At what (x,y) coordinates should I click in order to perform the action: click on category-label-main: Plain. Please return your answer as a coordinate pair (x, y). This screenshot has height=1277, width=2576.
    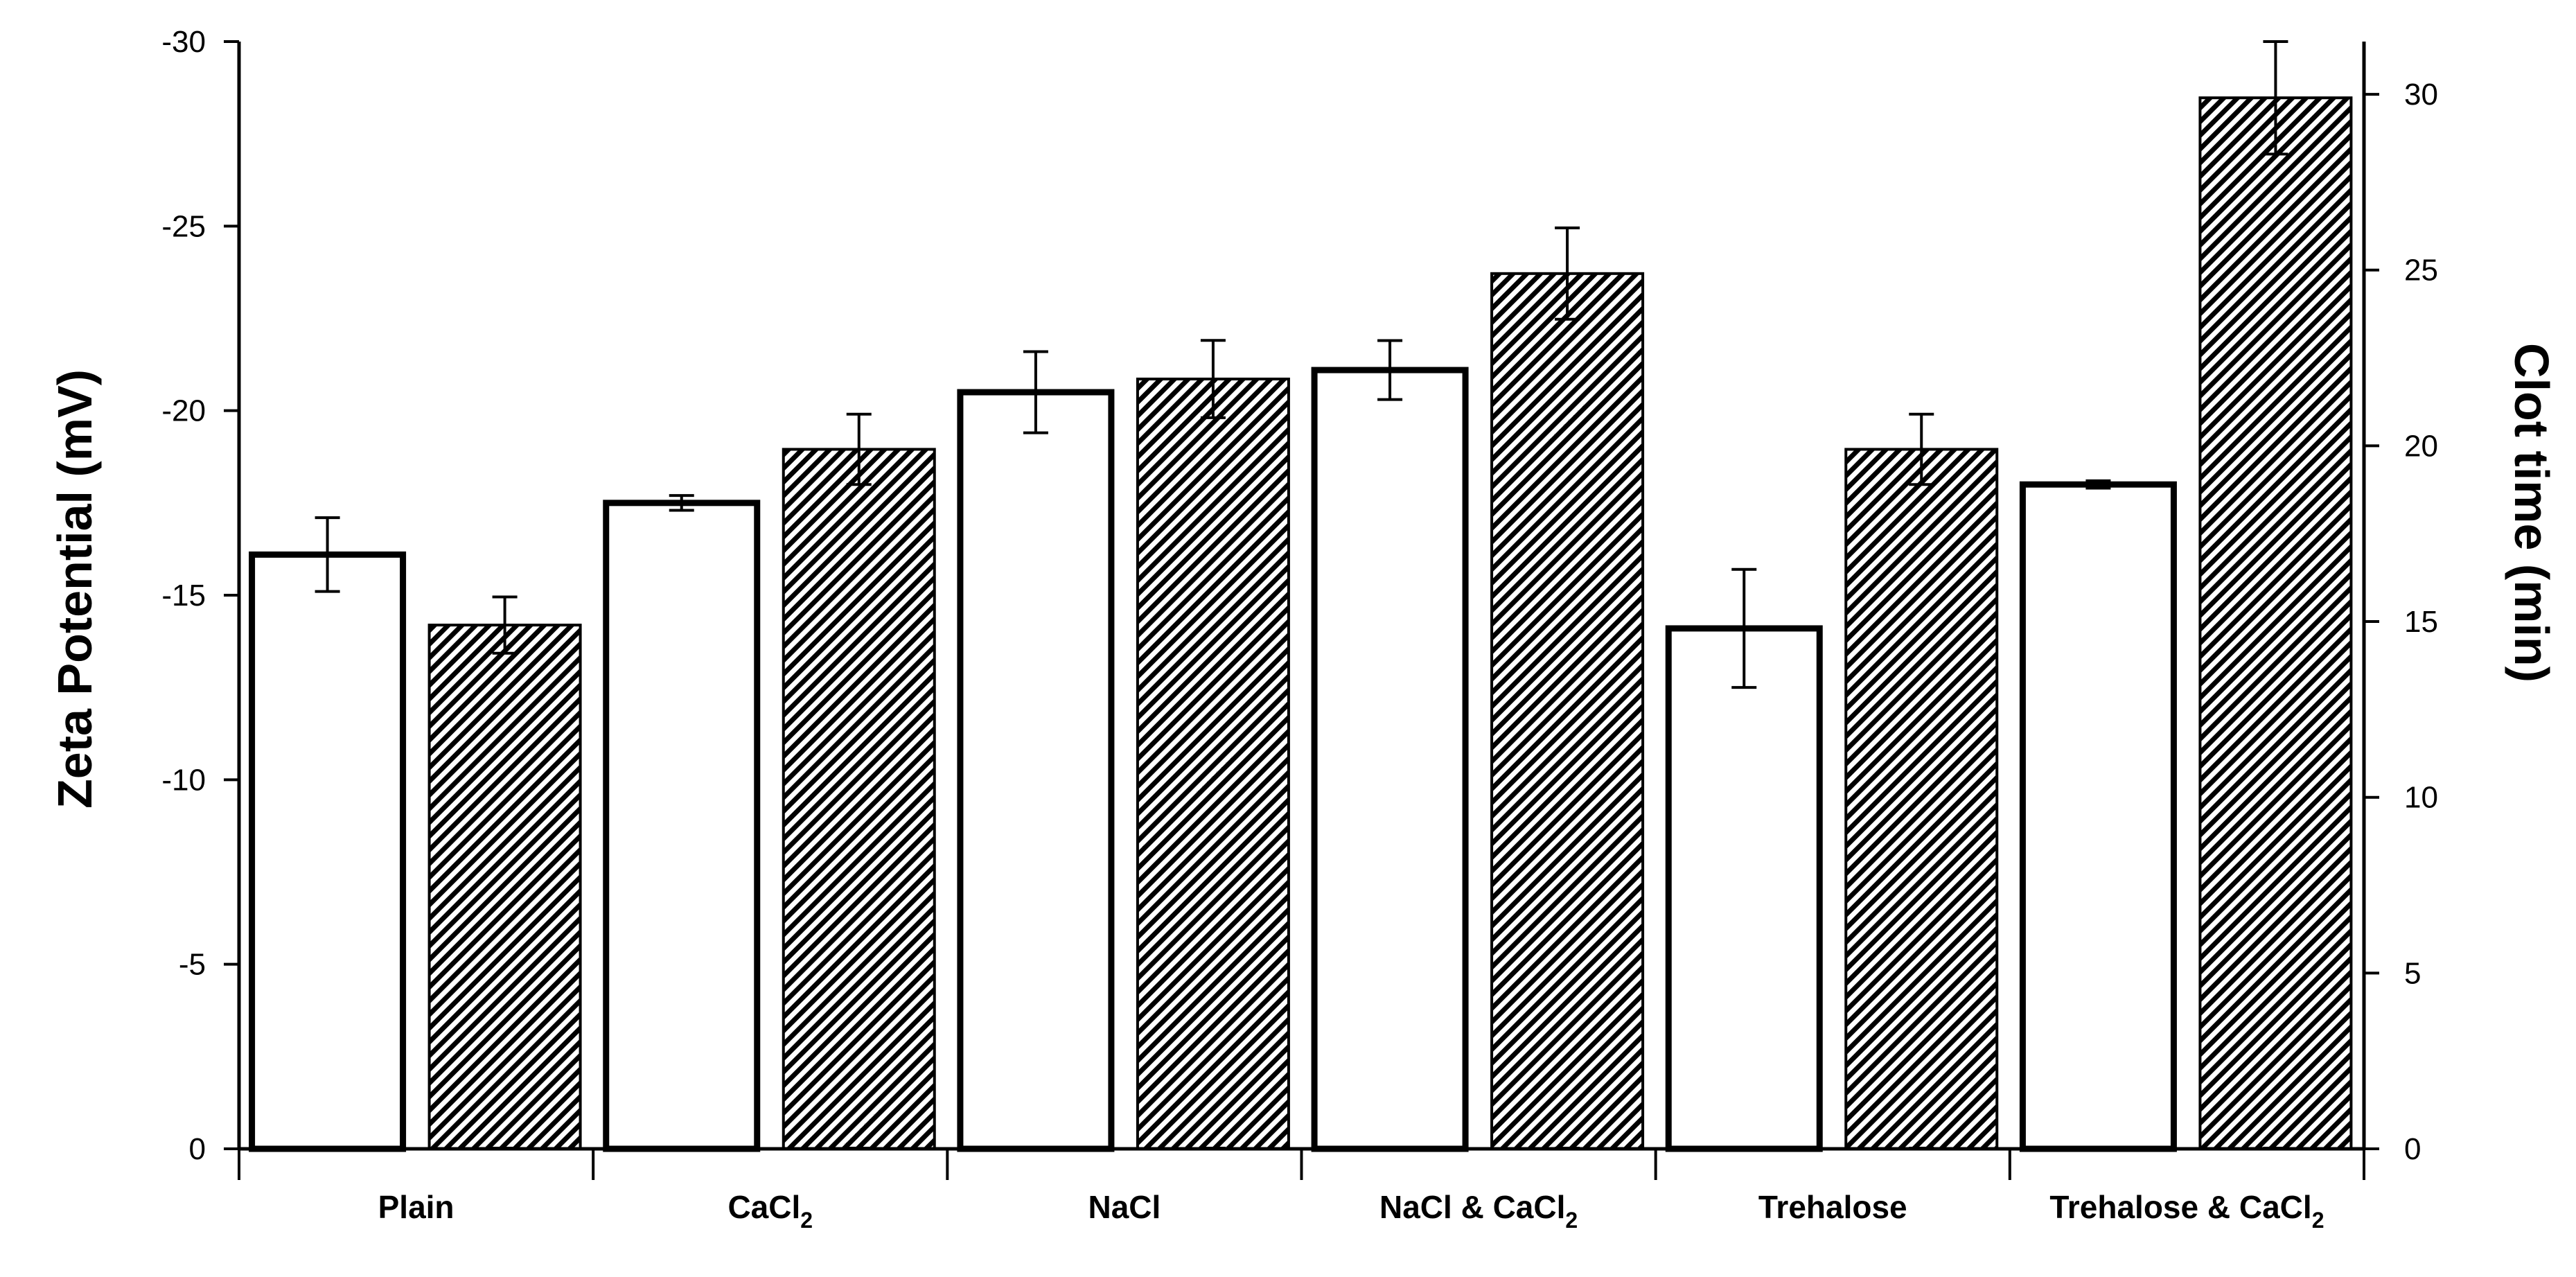
    Looking at the image, I should click on (417, 1207).